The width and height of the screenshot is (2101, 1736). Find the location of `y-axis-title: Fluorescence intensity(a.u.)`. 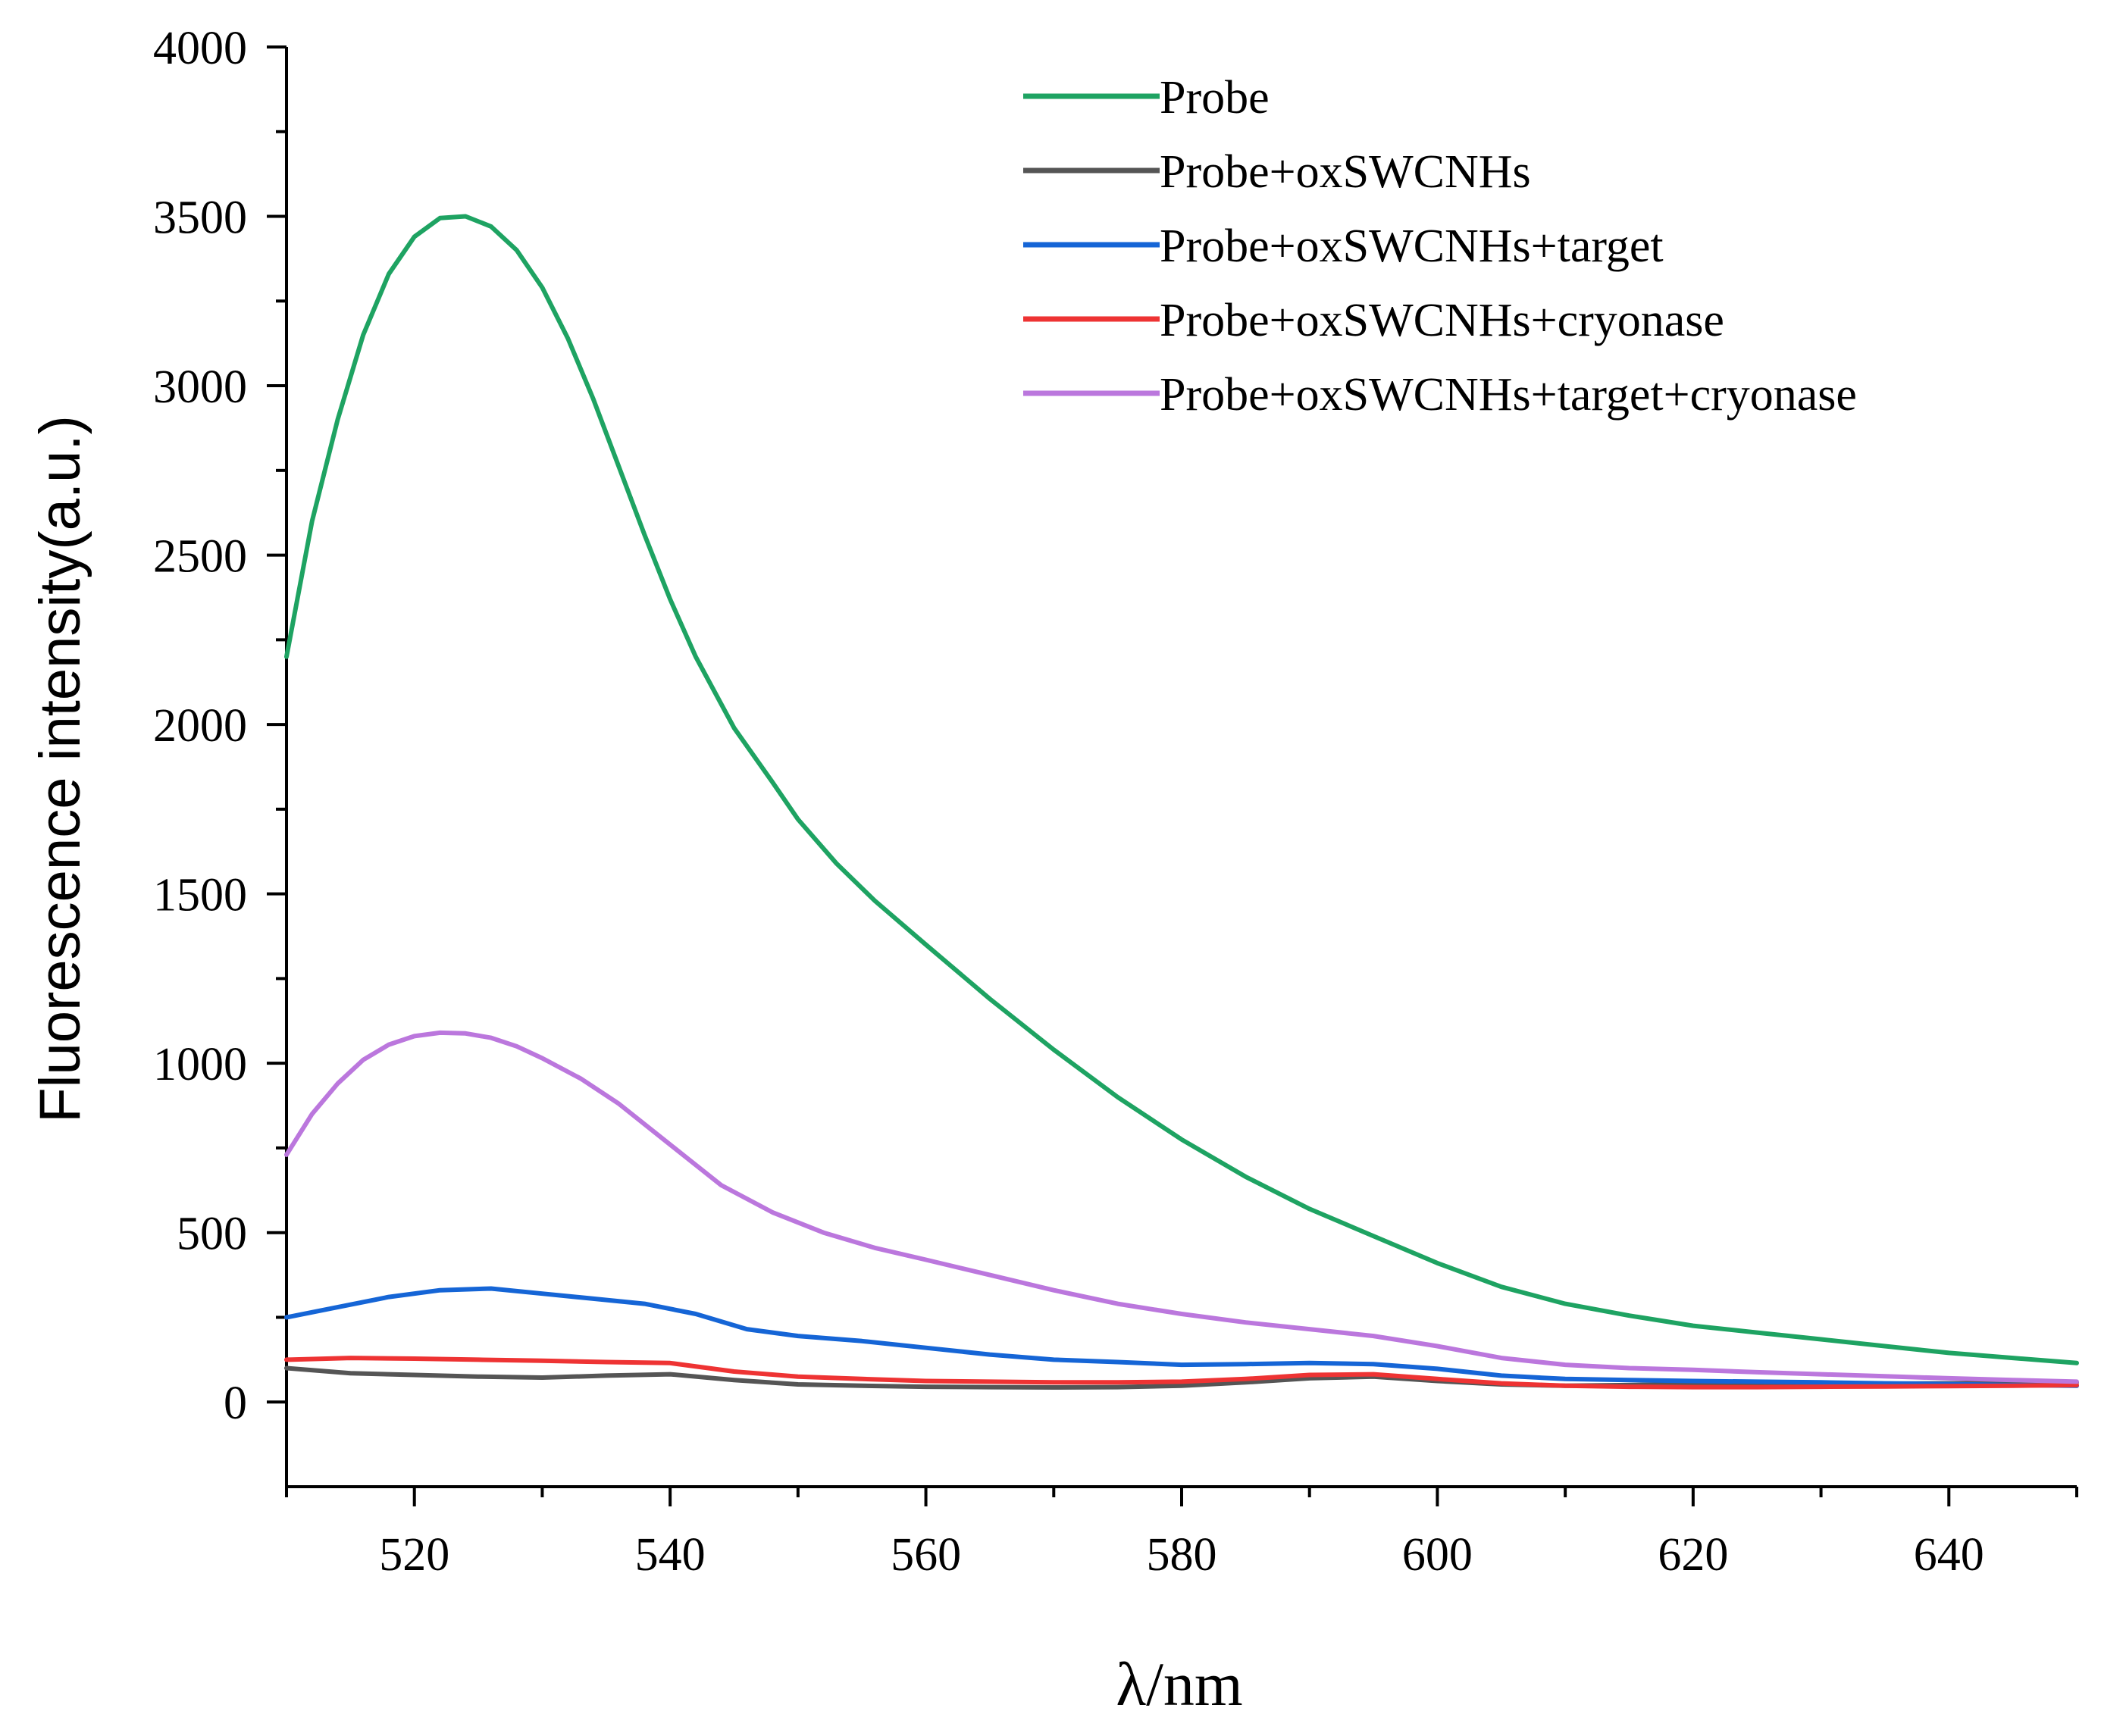

y-axis-title: Fluorescence intensity(a.u.) is located at coordinates (60, 769).